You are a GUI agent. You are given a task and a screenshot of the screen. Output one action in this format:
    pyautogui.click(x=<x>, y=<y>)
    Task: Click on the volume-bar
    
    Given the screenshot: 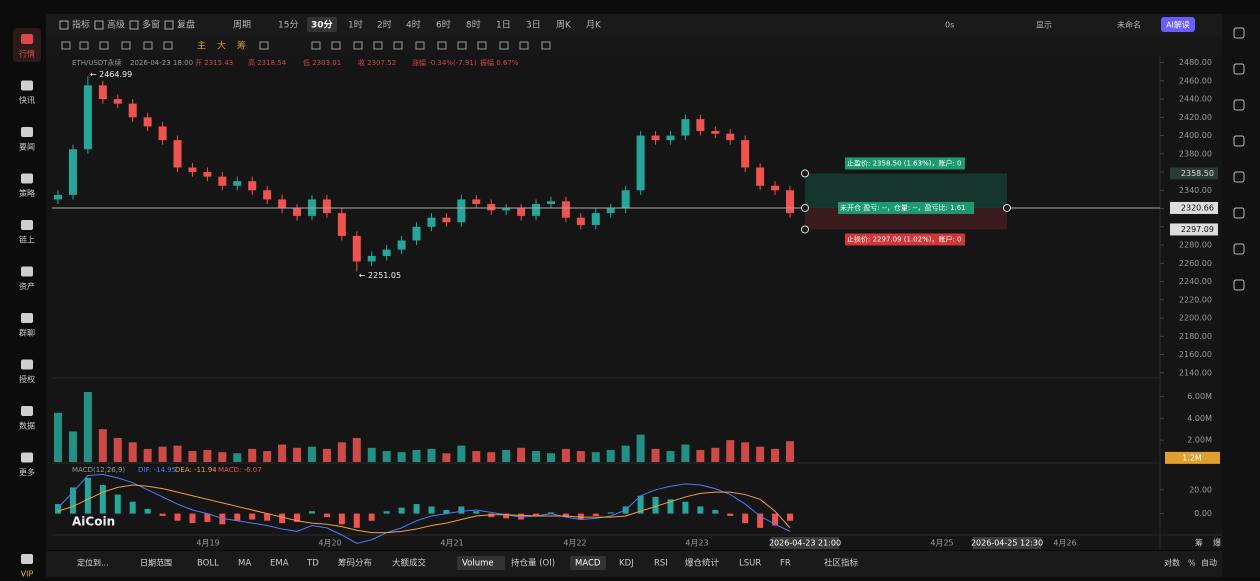 What is the action you would take?
    pyautogui.click(x=311, y=454)
    